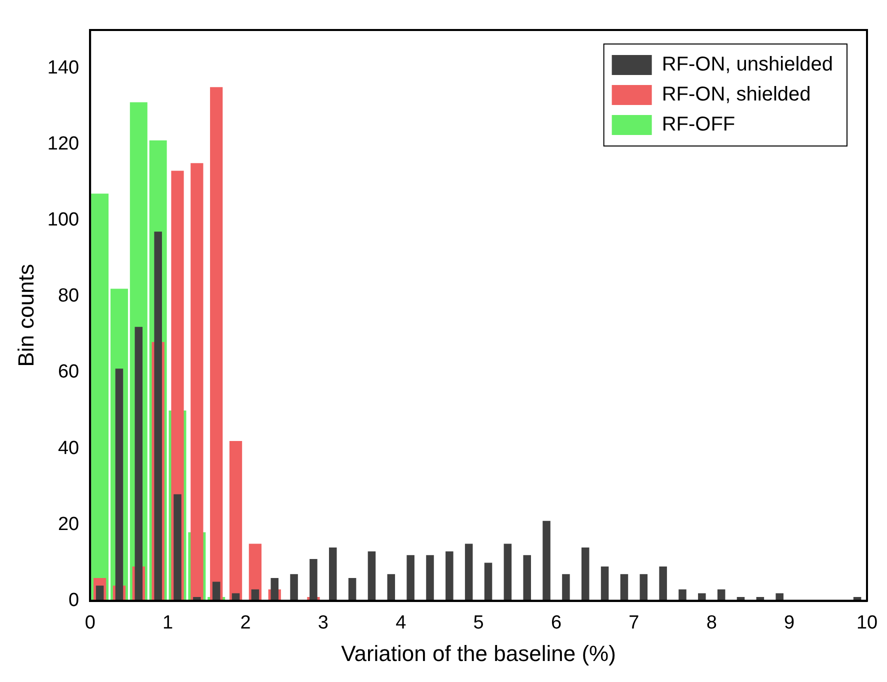 This screenshot has height=682, width=887. Describe the element at coordinates (634, 623) in the screenshot. I see `x-tick-label: 7` at that location.